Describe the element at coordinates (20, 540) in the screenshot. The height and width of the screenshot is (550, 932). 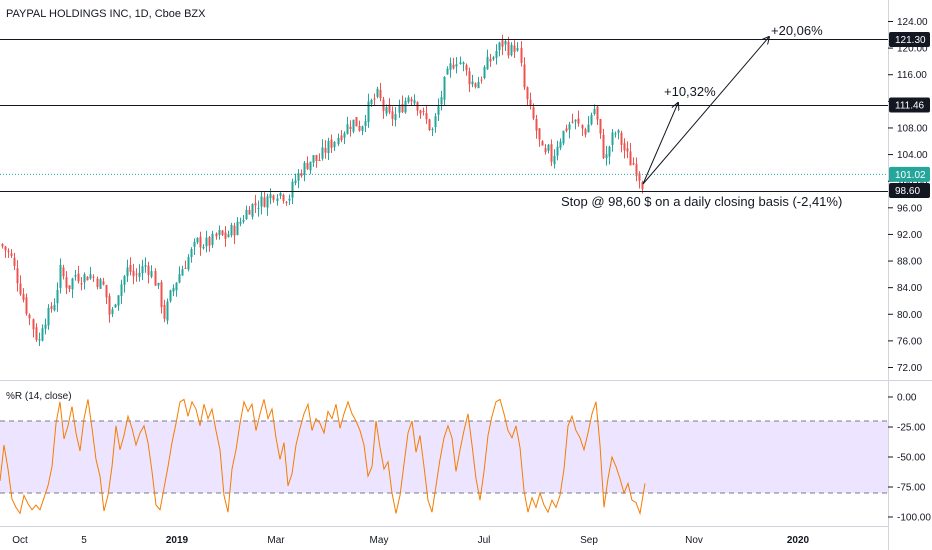
I see `time-tick-label: Oct` at that location.